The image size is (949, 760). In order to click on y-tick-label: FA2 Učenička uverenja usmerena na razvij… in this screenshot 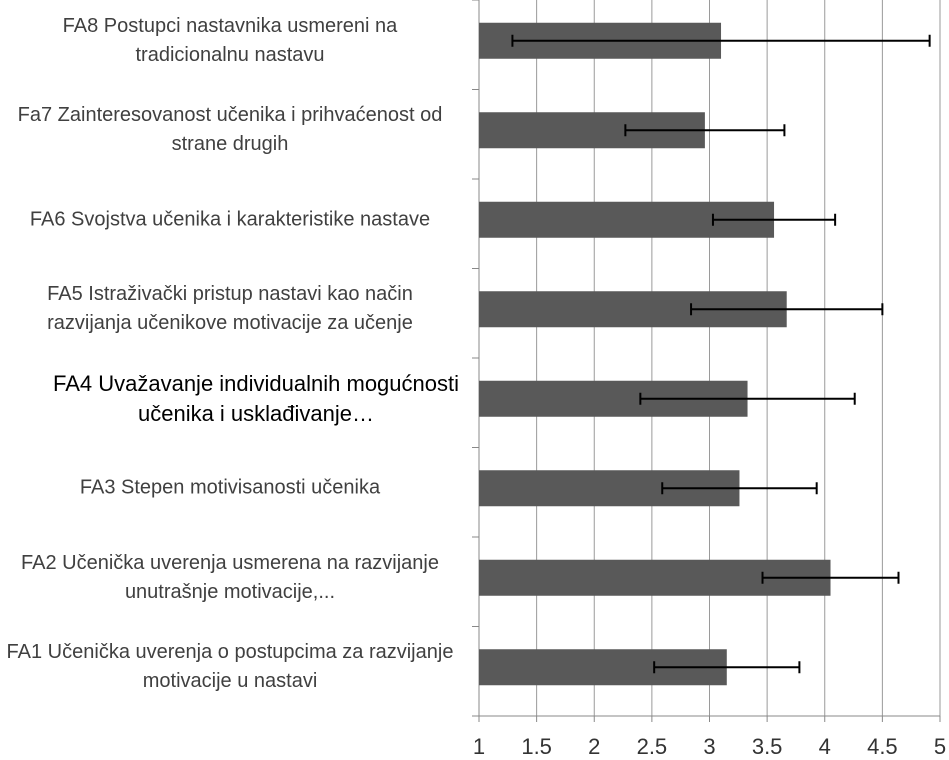, I will do `click(230, 577)`.